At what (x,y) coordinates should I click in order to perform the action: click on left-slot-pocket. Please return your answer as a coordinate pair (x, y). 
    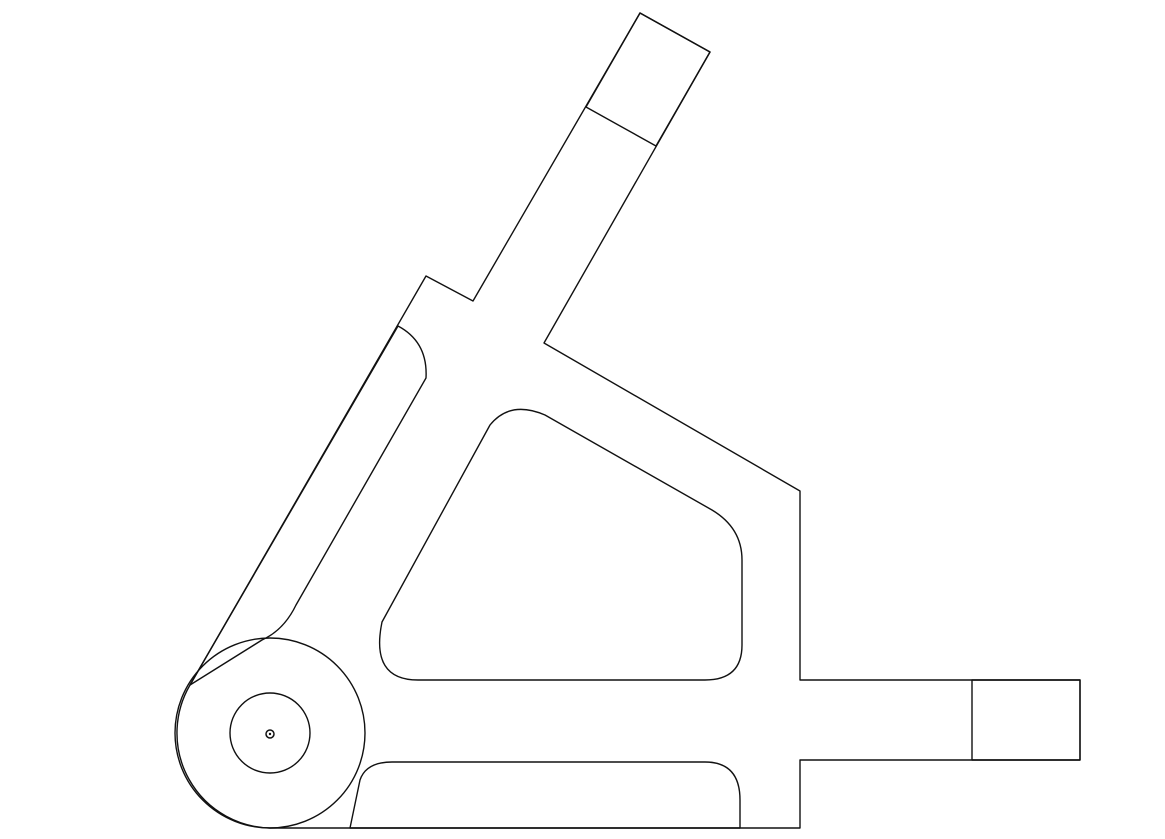
    Looking at the image, I should click on (308, 505).